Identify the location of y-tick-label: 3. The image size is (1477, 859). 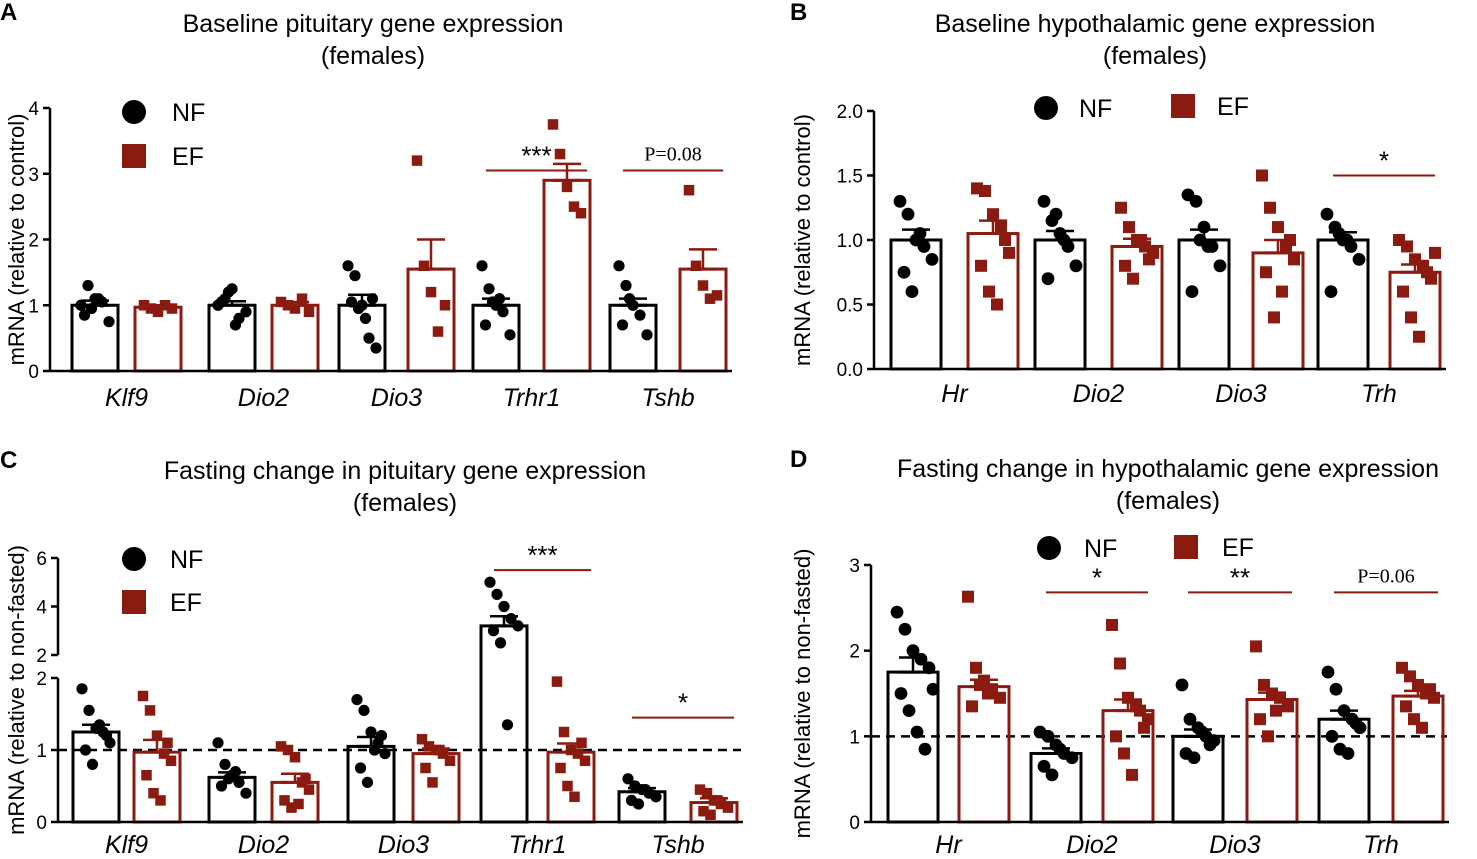
(854, 566).